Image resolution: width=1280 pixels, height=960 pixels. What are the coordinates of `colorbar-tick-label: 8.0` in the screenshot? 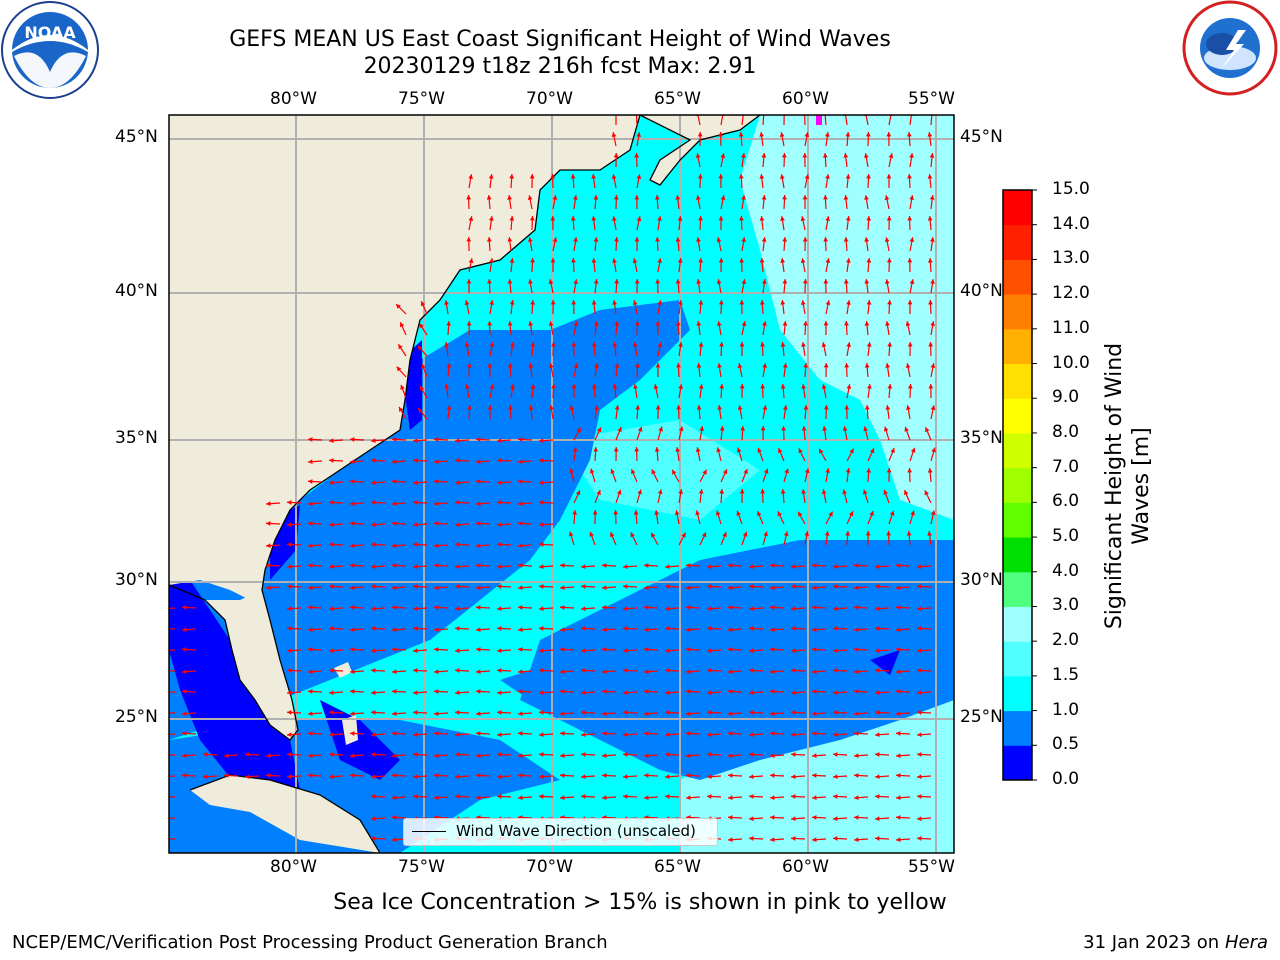 It's located at (1066, 431).